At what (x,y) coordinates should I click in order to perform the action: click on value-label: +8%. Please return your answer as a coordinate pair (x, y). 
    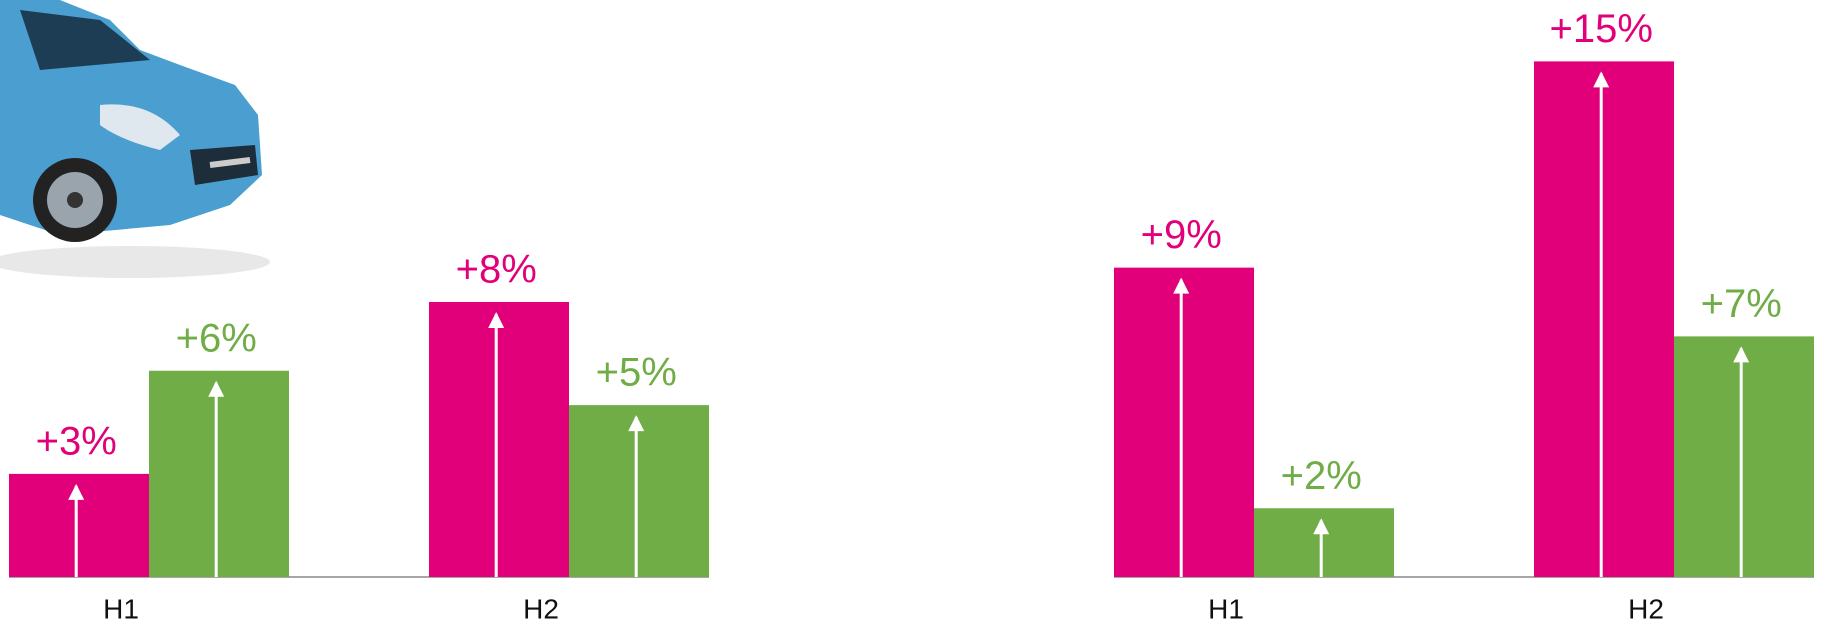
    Looking at the image, I should click on (496, 270).